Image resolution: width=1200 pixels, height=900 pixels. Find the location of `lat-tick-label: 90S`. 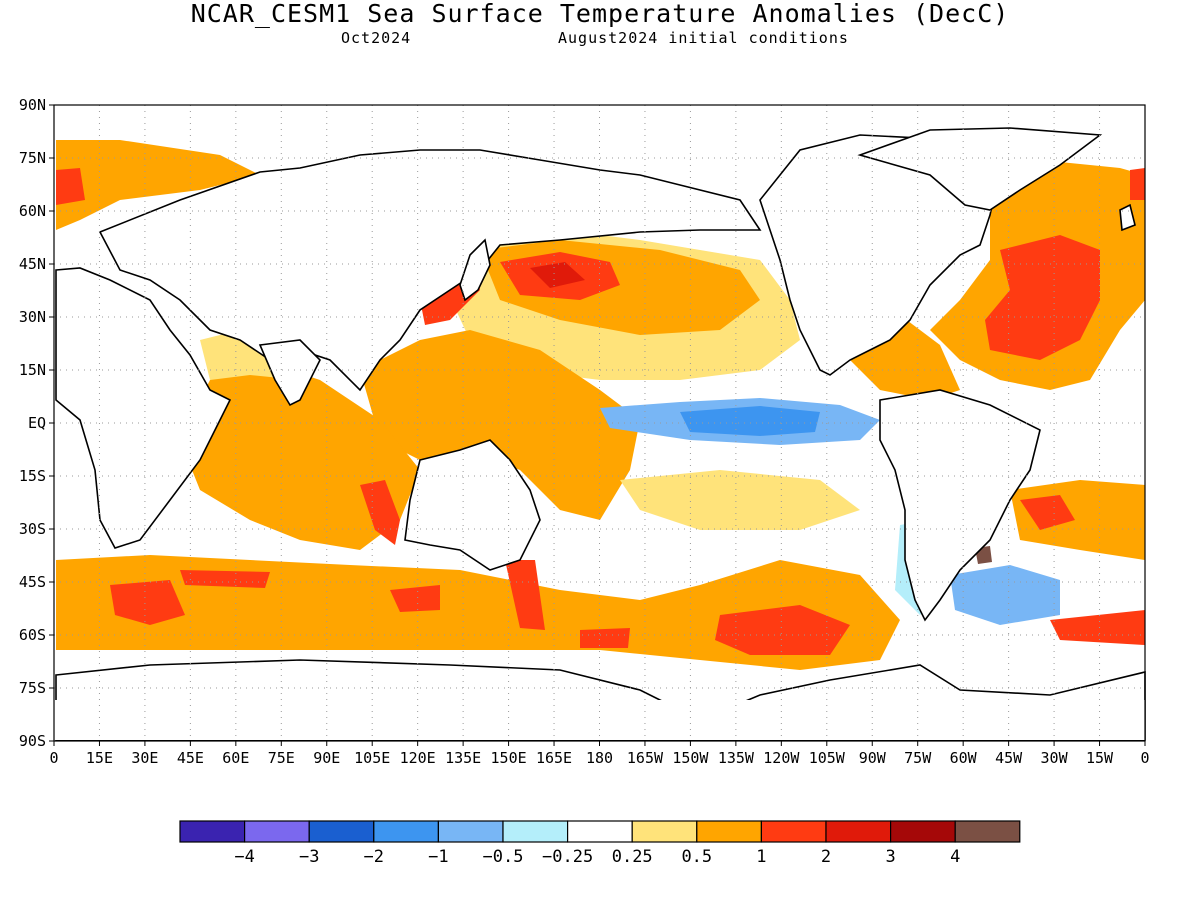

lat-tick-label: 90S is located at coordinates (32, 741).